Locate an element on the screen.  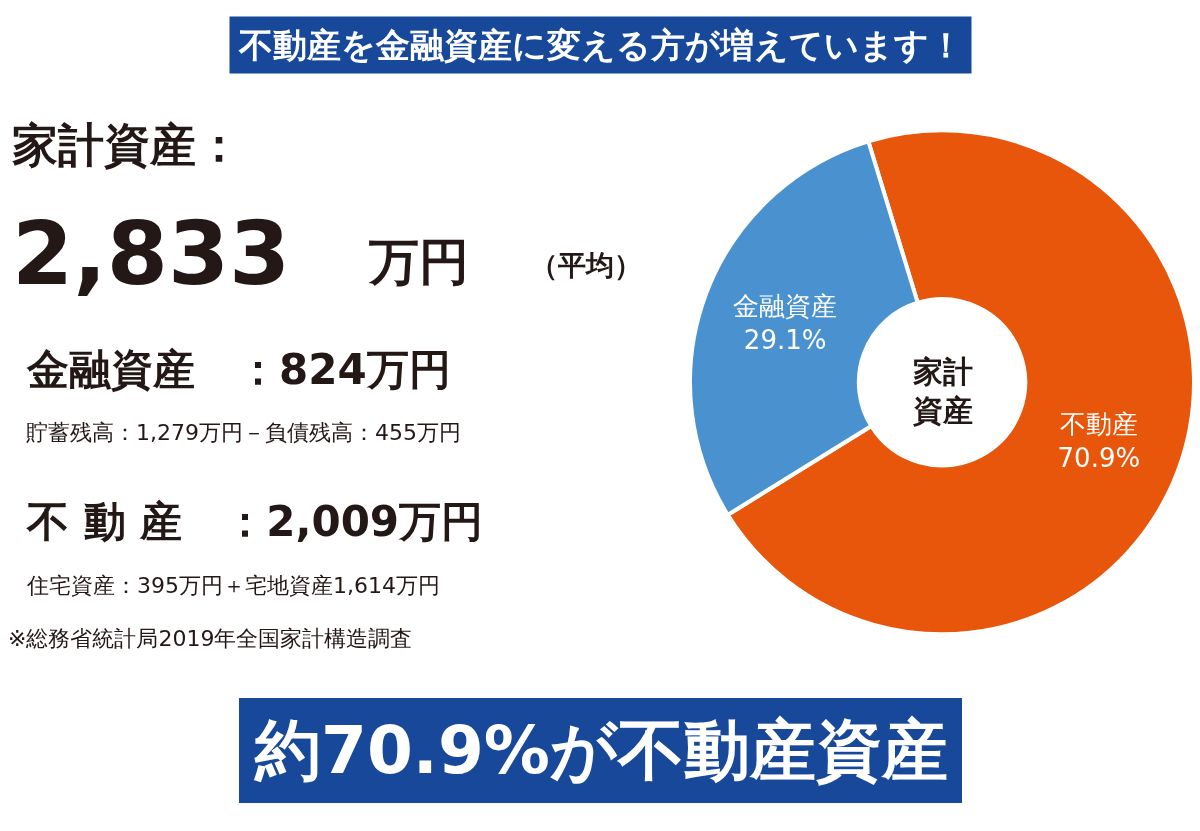
text: ※総務省統計局2019年全国家計構造調査 is located at coordinates (210, 638).